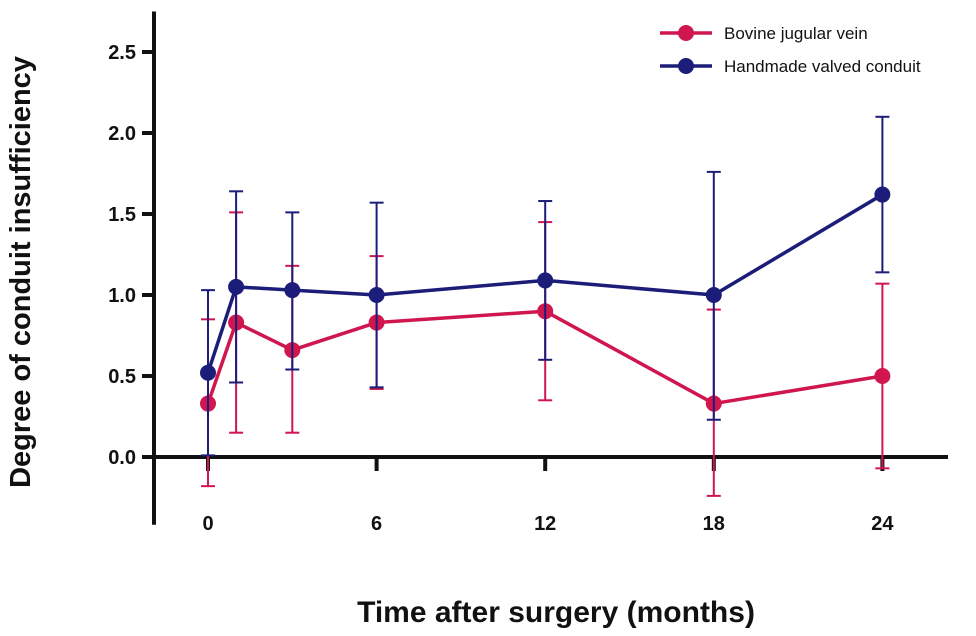 This screenshot has width=976, height=636. Describe the element at coordinates (122, 377) in the screenshot. I see `y-tick-label: 0.5` at that location.